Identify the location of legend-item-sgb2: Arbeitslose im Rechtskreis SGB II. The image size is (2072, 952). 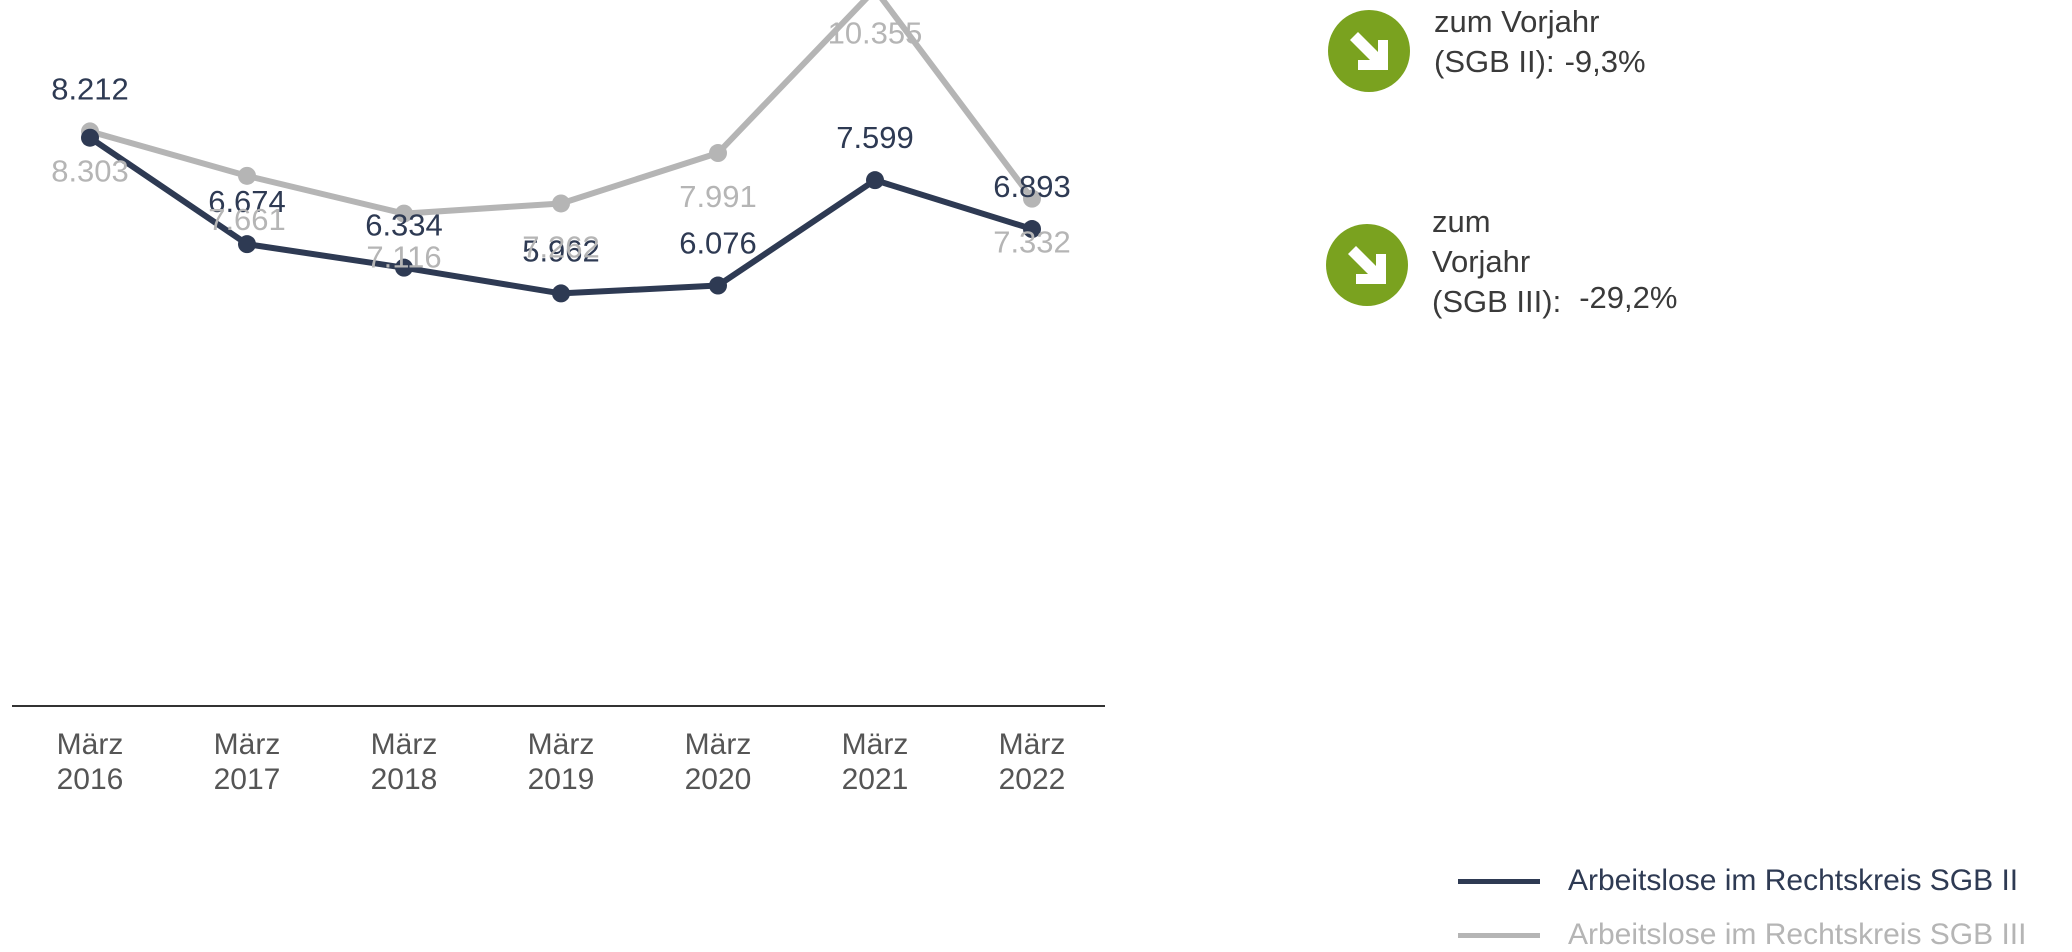
(1738, 881).